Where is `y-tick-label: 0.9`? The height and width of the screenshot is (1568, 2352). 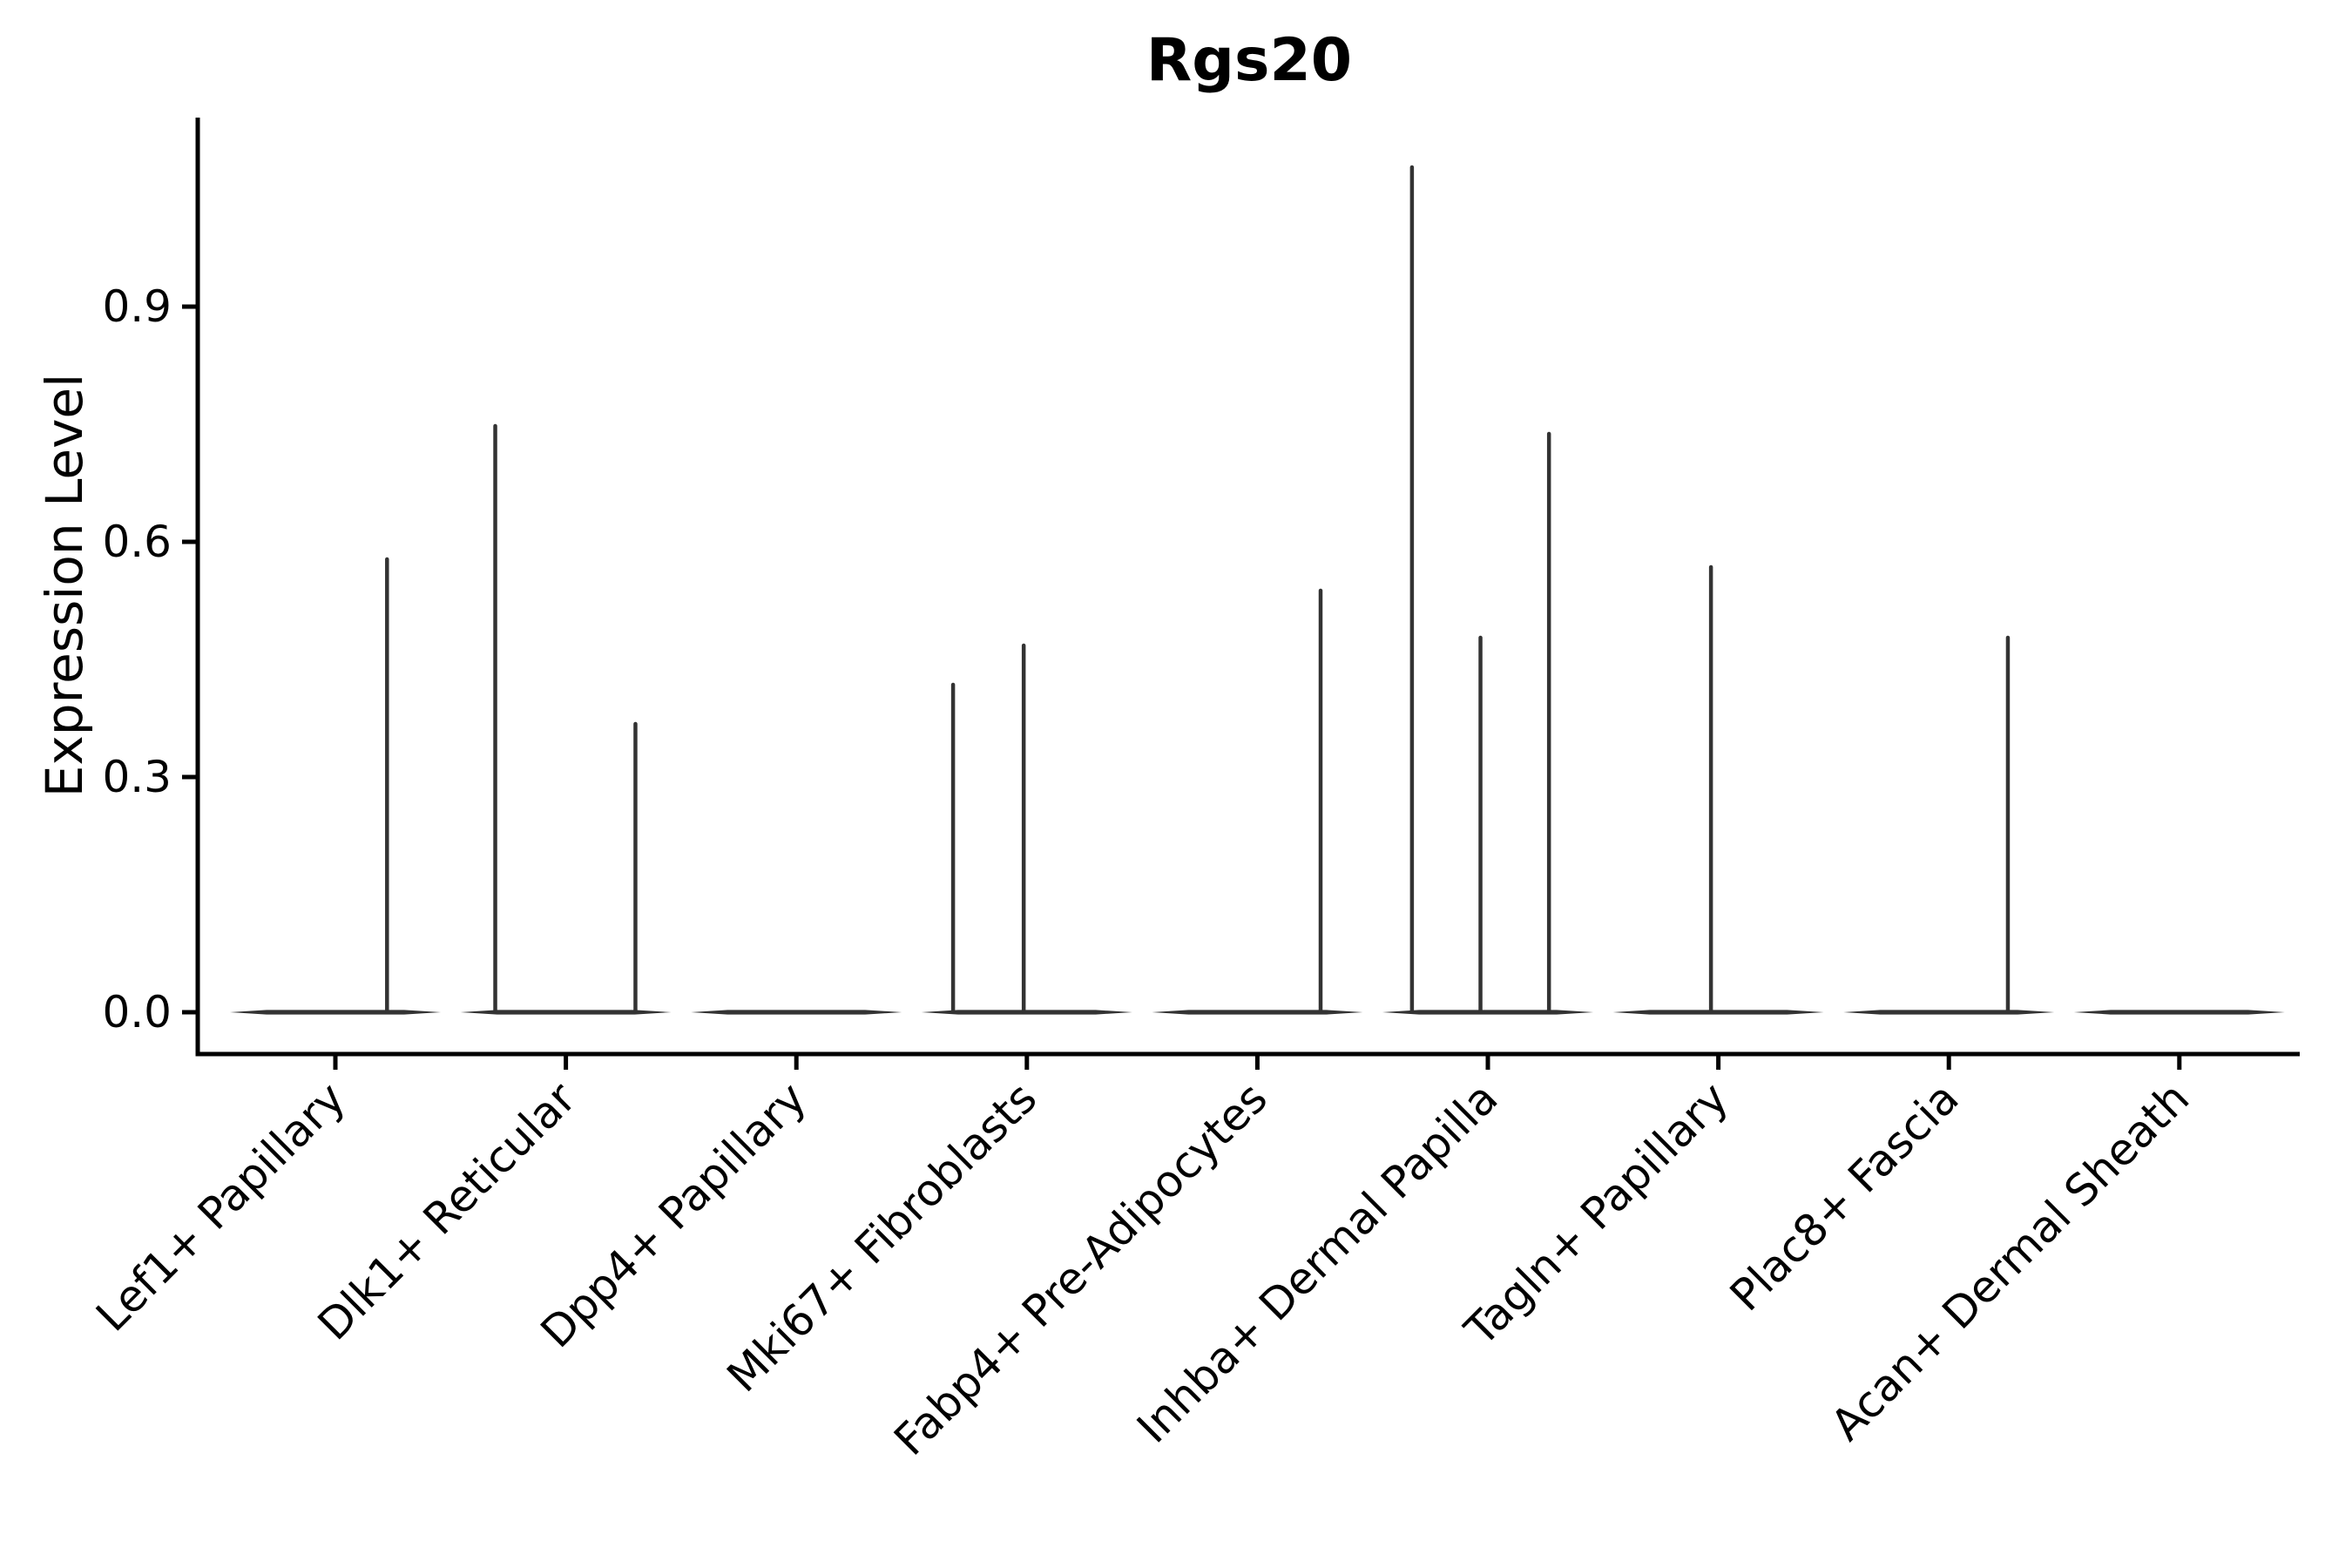 y-tick-label: 0.9 is located at coordinates (137, 306).